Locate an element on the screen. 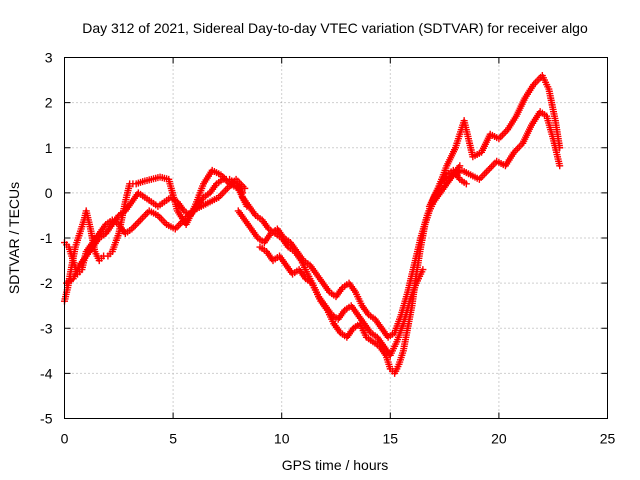 This screenshot has width=640, height=480. y-tick-label: -3 is located at coordinates (46, 328).